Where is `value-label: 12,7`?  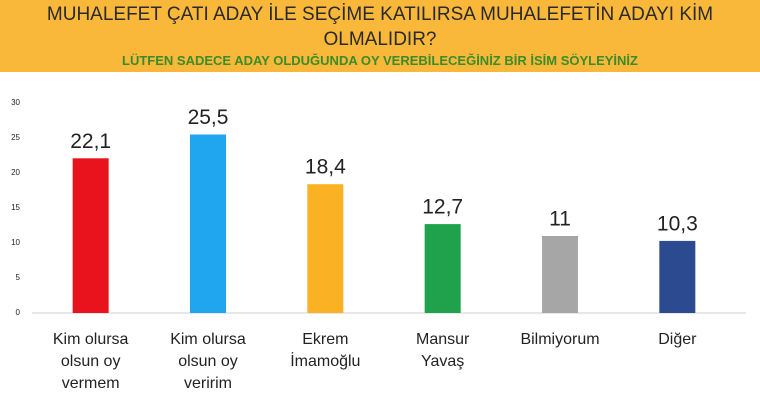 value-label: 12,7 is located at coordinates (442, 207).